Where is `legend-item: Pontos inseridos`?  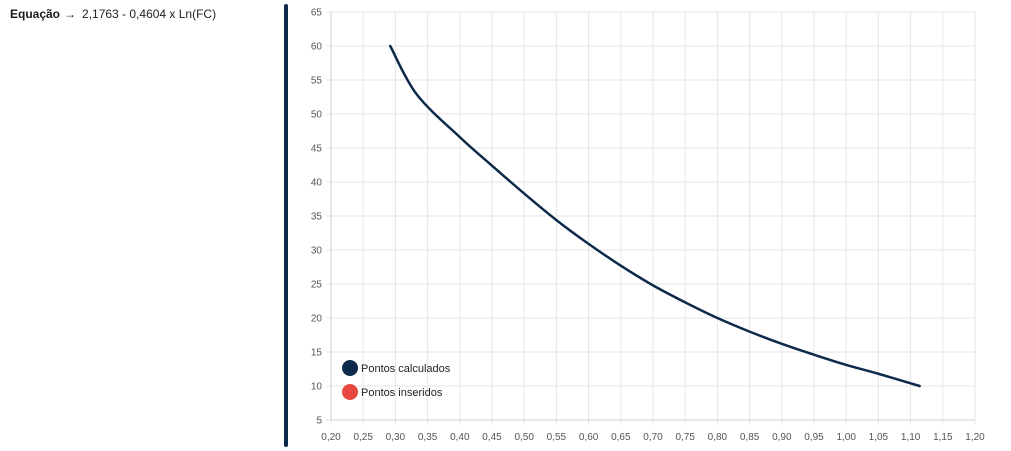
legend-item: Pontos inseridos is located at coordinates (392, 392).